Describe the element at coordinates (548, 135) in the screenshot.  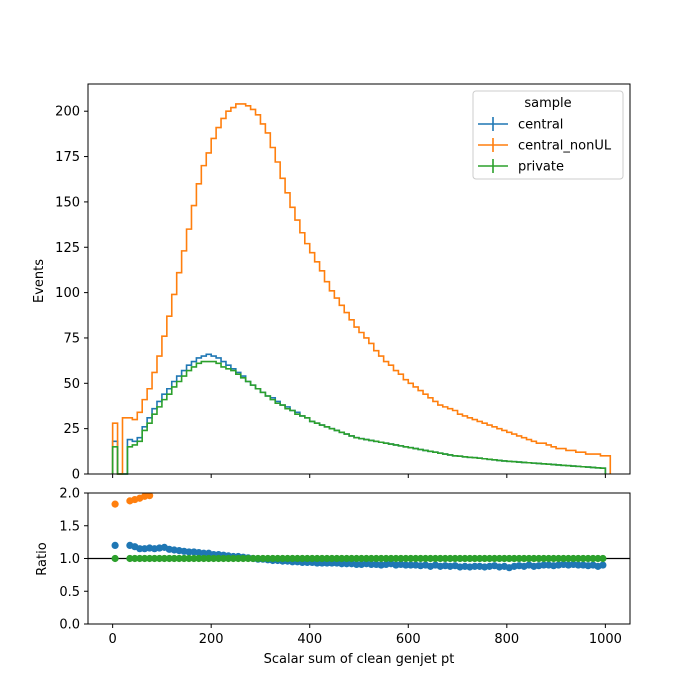
I see `legend-box` at that location.